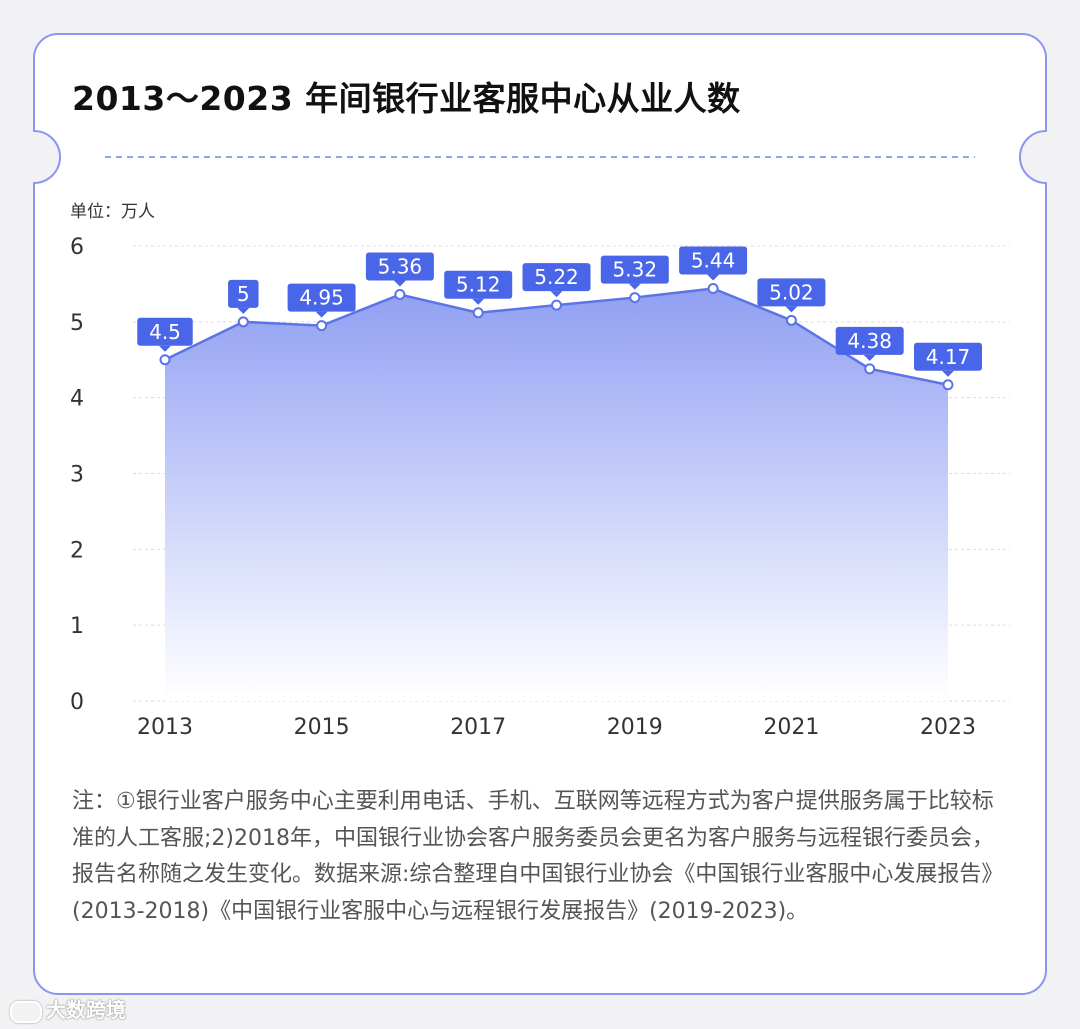  I want to click on y-tick-label: 2, so click(77, 550).